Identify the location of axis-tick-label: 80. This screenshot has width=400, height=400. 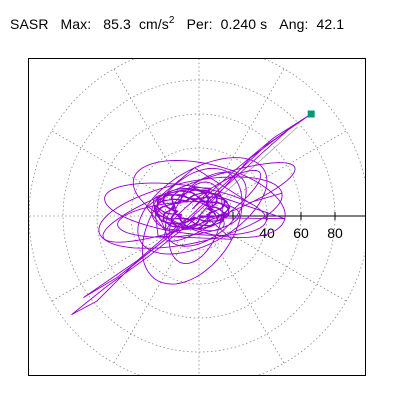
(335, 233).